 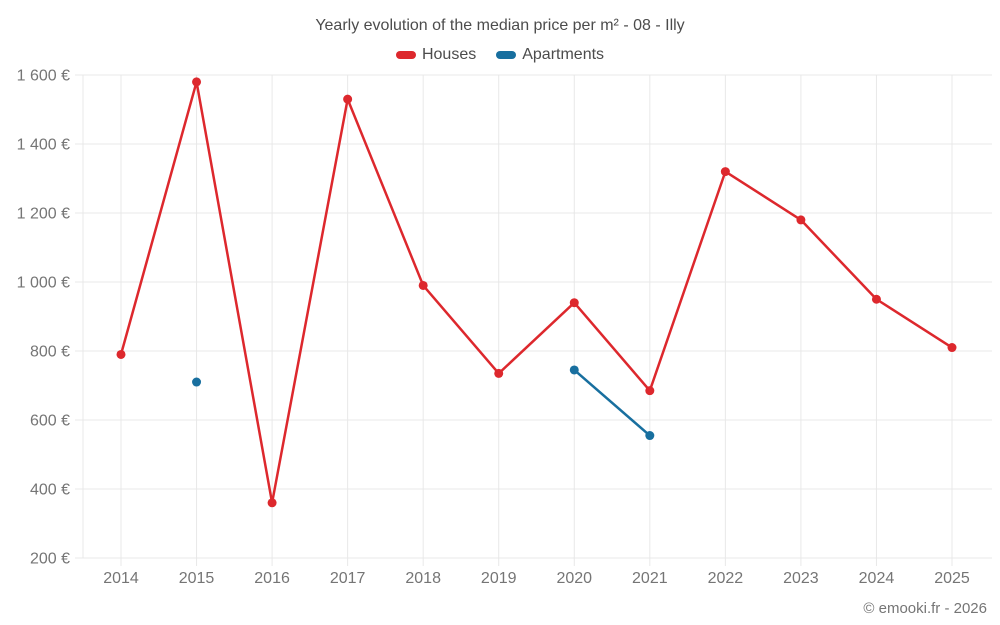 I want to click on x-axis-label: 2025, so click(x=952, y=578).